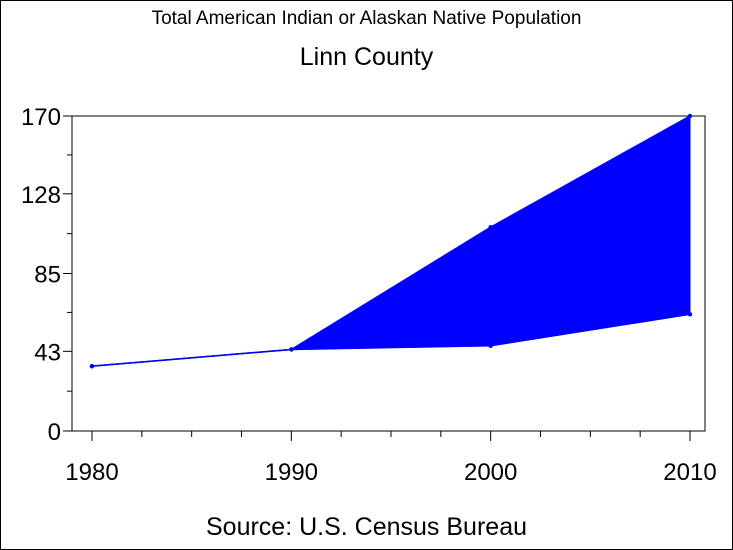  What do you see at coordinates (291, 472) in the screenshot?
I see `x-tick-label: 1990` at bounding box center [291, 472].